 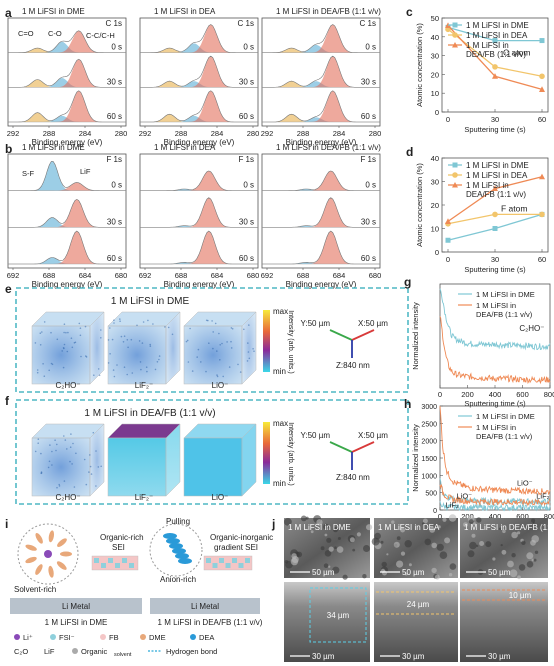 What do you see at coordinates (542, 496) in the screenshot?
I see `curve-label: LiF₂` at bounding box center [542, 496].